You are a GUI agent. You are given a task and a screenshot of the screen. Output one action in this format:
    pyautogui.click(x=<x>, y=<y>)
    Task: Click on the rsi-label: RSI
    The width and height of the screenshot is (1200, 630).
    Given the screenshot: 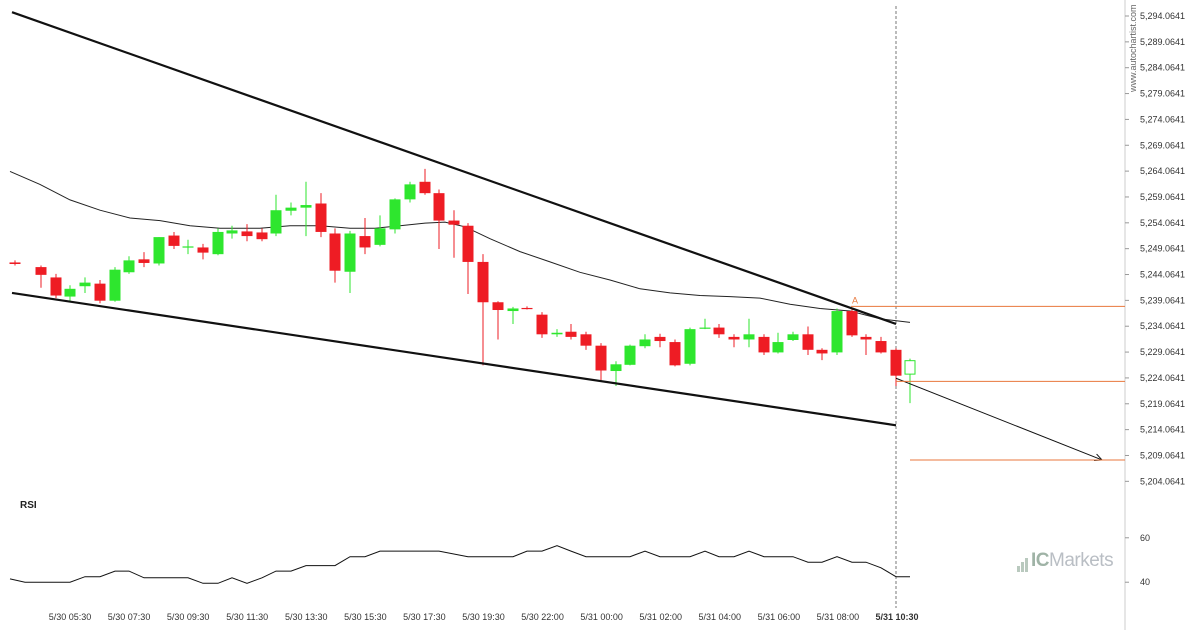 What is the action you would take?
    pyautogui.click(x=28, y=505)
    